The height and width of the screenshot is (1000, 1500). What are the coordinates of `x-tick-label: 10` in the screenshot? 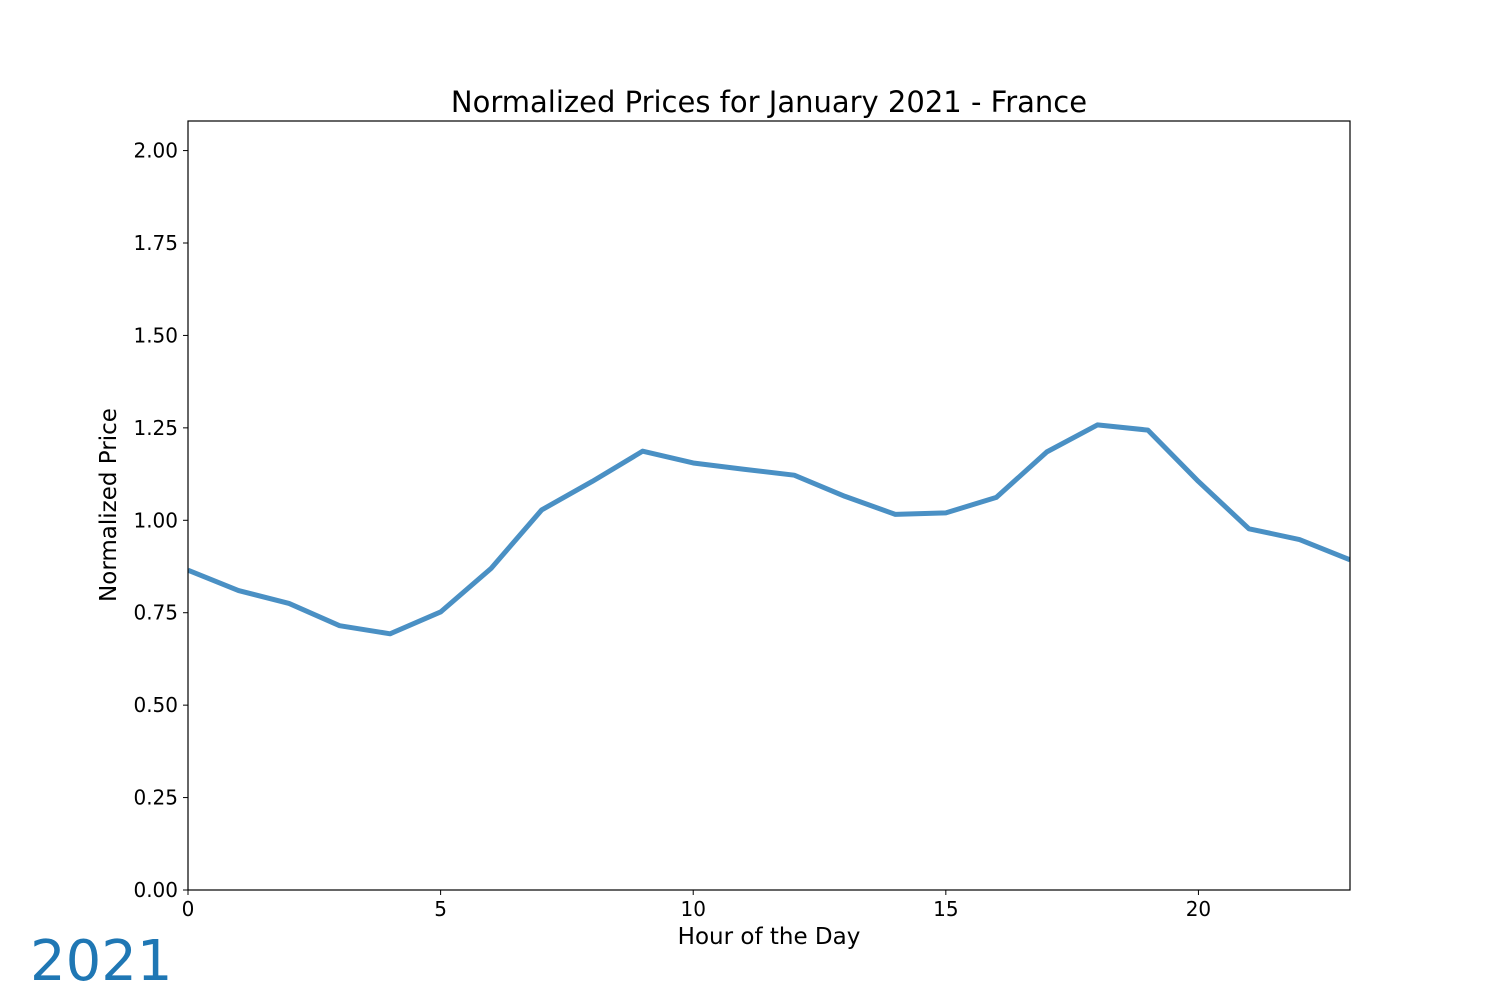 It's located at (692, 909).